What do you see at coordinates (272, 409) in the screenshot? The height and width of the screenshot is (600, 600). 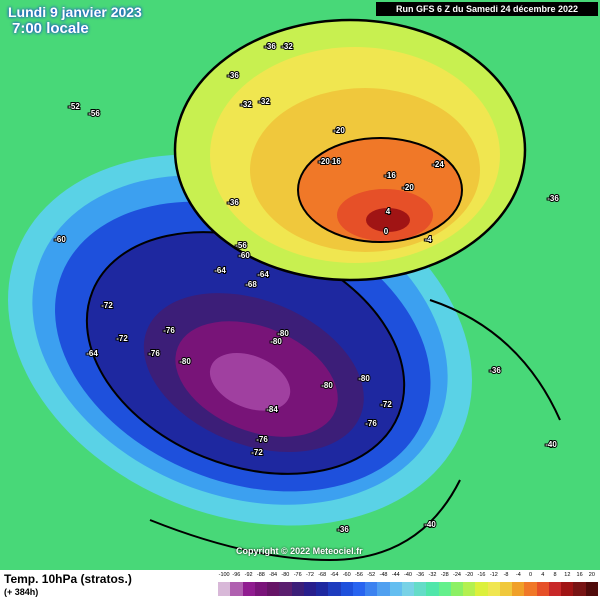 I see `contour-label: -84` at bounding box center [272, 409].